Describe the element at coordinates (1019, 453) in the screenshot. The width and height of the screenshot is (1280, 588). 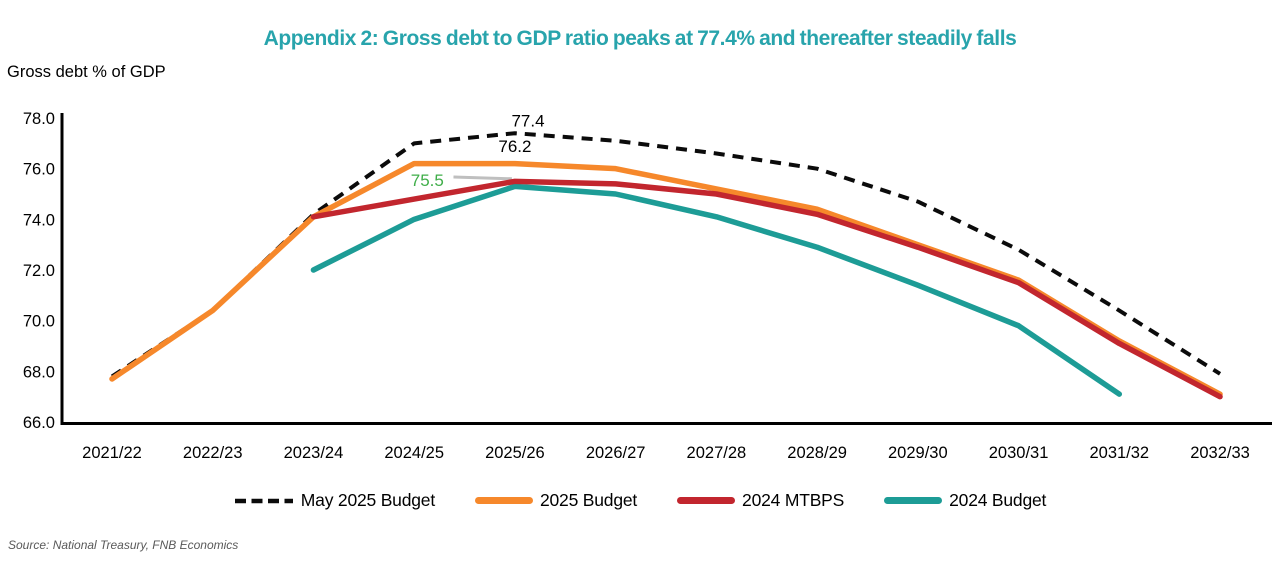
I see `x-category-label: 2030/31` at that location.